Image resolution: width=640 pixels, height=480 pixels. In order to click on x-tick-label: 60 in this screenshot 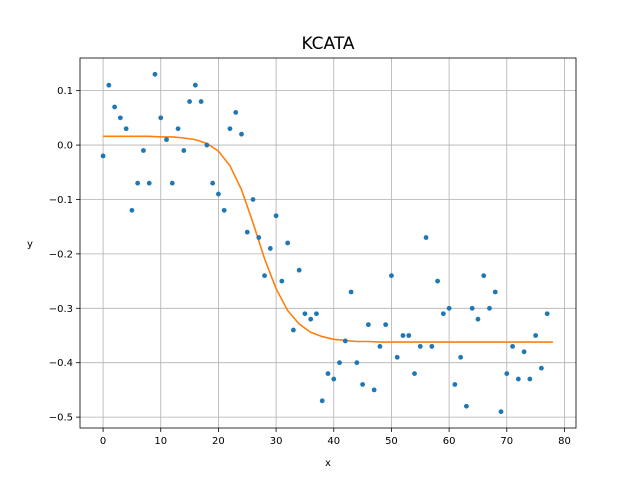, I will do `click(449, 441)`.